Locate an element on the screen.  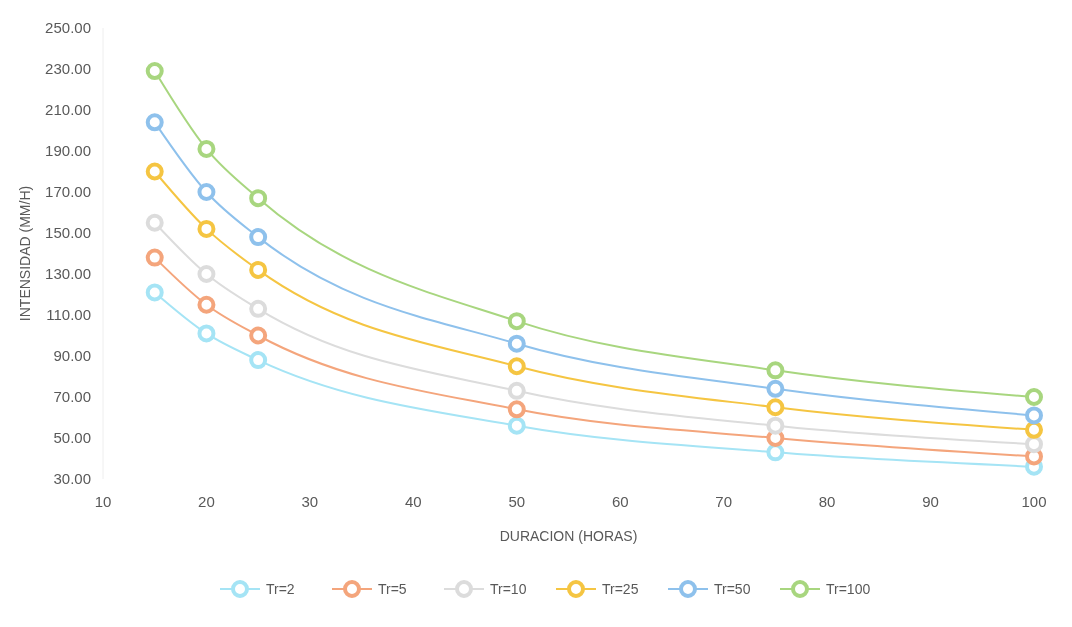
x-tick-label: 30 is located at coordinates (310, 501).